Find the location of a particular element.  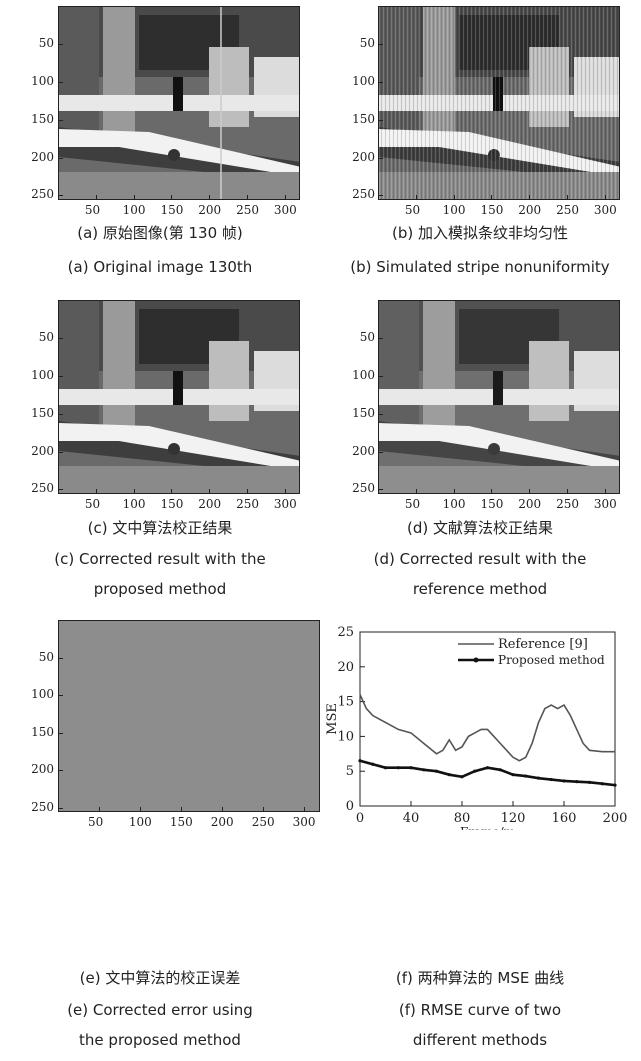

panel-a-image is located at coordinates (179, 103).